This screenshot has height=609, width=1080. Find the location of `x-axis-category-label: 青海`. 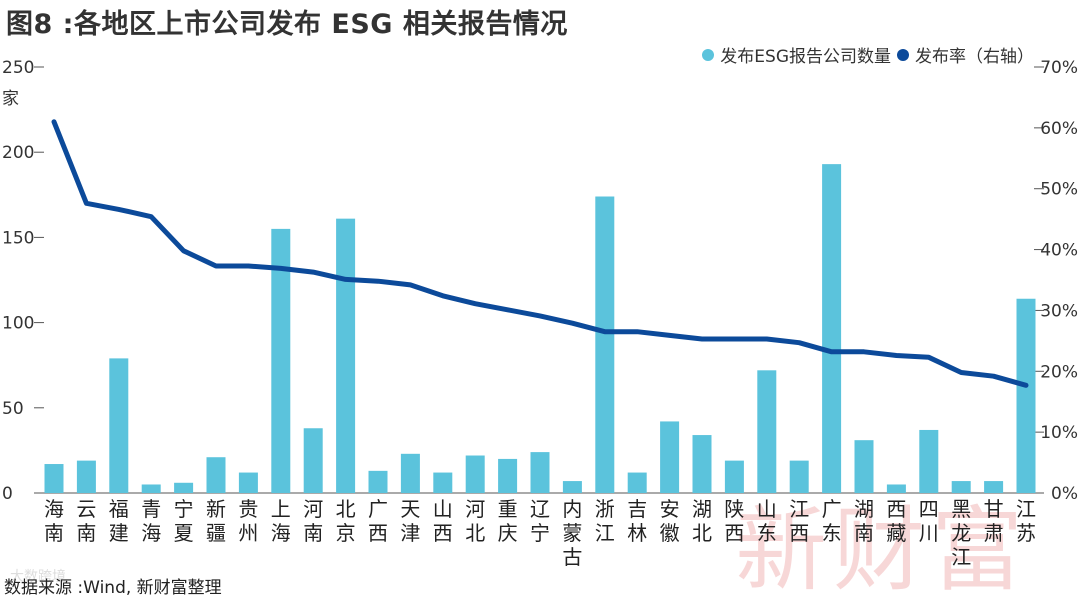

x-axis-category-label: 青海 is located at coordinates (151, 521).